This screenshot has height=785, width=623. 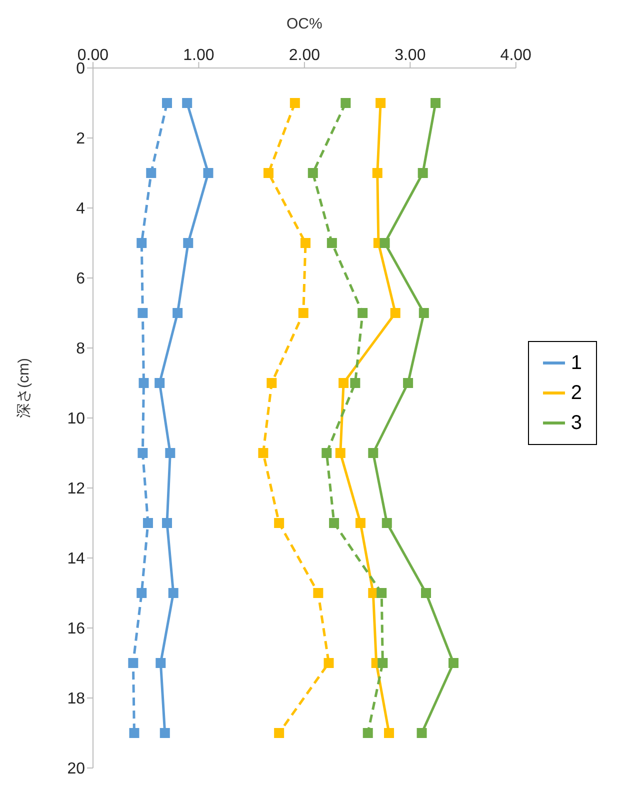 What do you see at coordinates (23, 388) in the screenshot?
I see `y-axis-title: 深さ(cm)` at bounding box center [23, 388].